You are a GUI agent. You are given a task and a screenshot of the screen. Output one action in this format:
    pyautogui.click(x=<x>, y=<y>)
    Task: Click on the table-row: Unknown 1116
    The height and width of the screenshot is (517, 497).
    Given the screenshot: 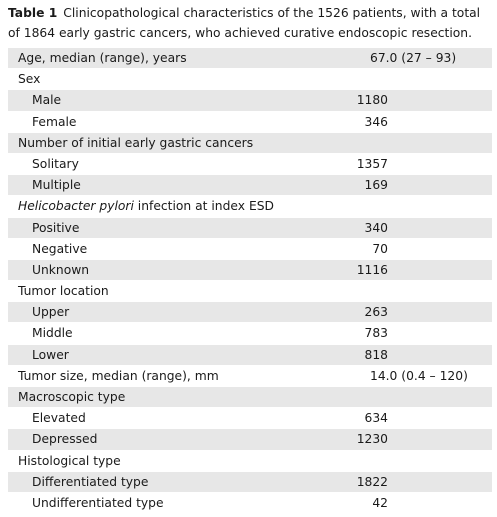 What is the action you would take?
    pyautogui.click(x=250, y=270)
    